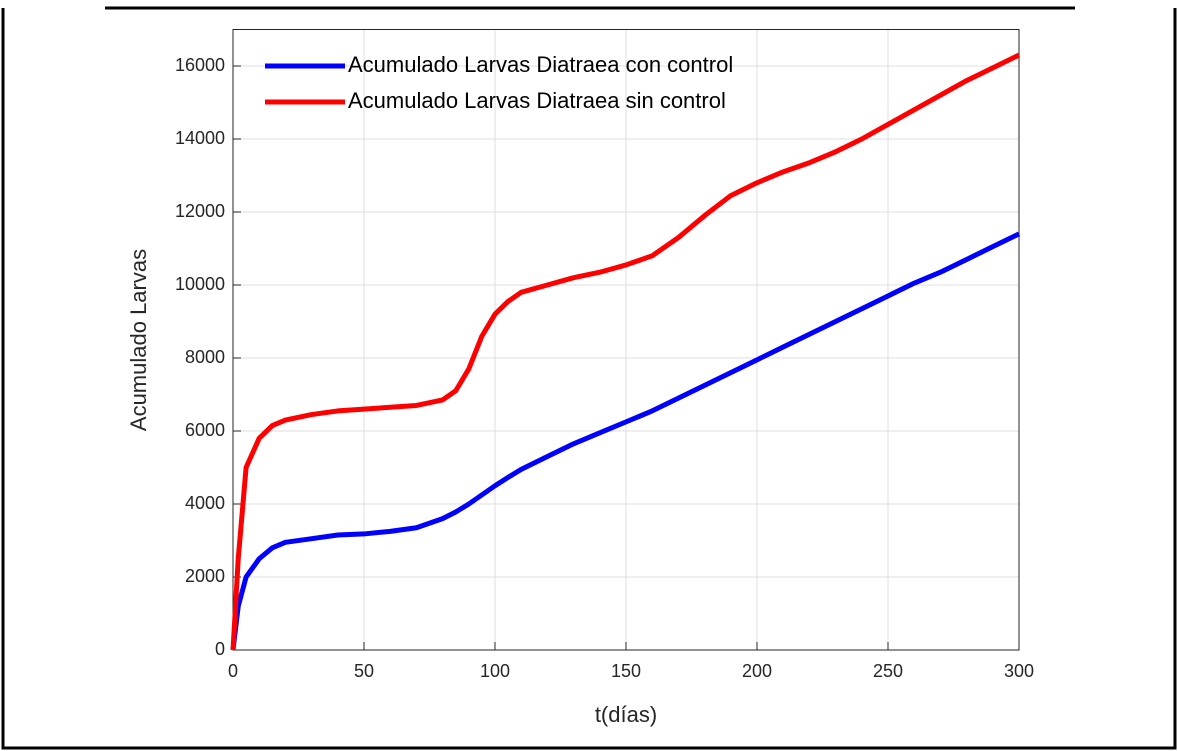 This screenshot has width=1178, height=751. I want to click on y-tick-label: 14000, so click(200, 138).